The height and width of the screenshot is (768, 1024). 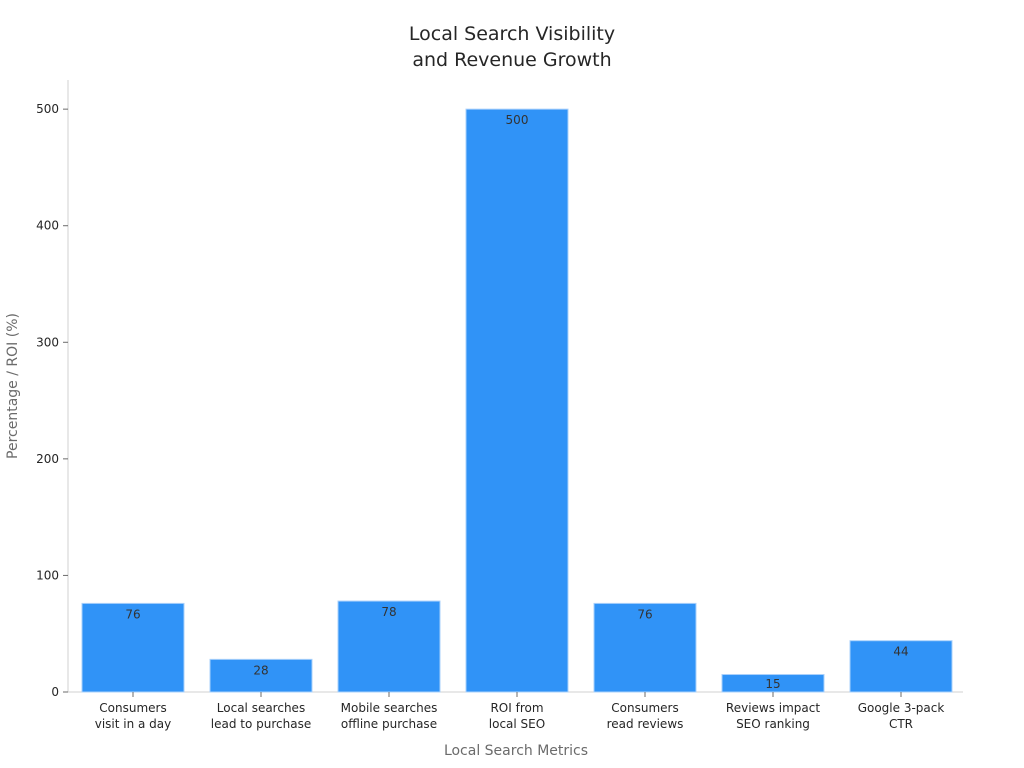 I want to click on y-tick-label: 500, so click(x=47, y=109).